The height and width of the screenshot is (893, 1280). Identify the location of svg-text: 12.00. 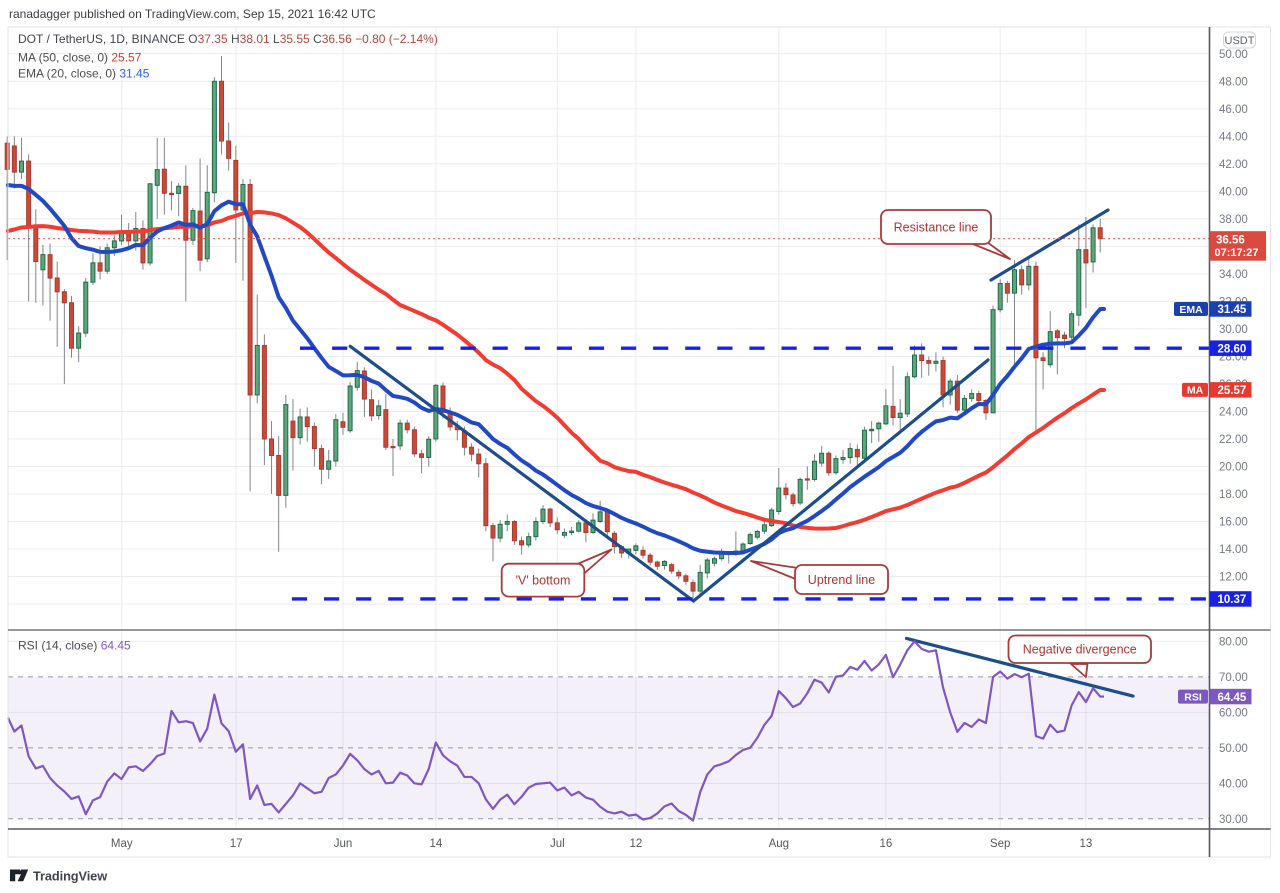
(1233, 578).